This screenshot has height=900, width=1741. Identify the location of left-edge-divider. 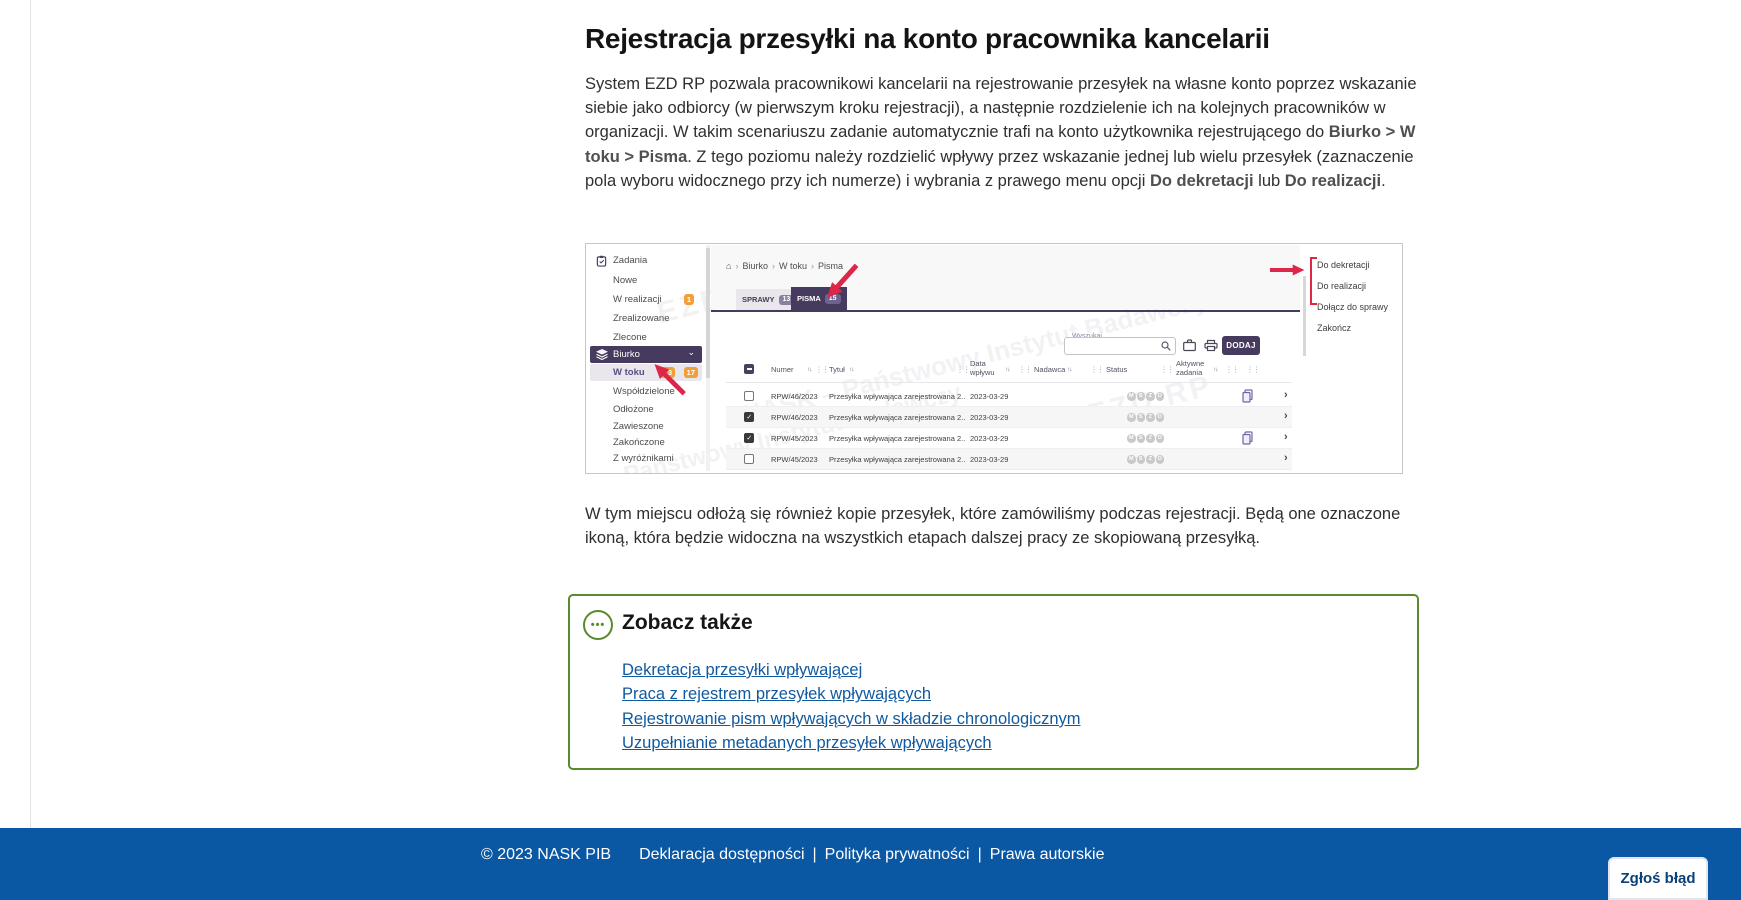
(30, 414).